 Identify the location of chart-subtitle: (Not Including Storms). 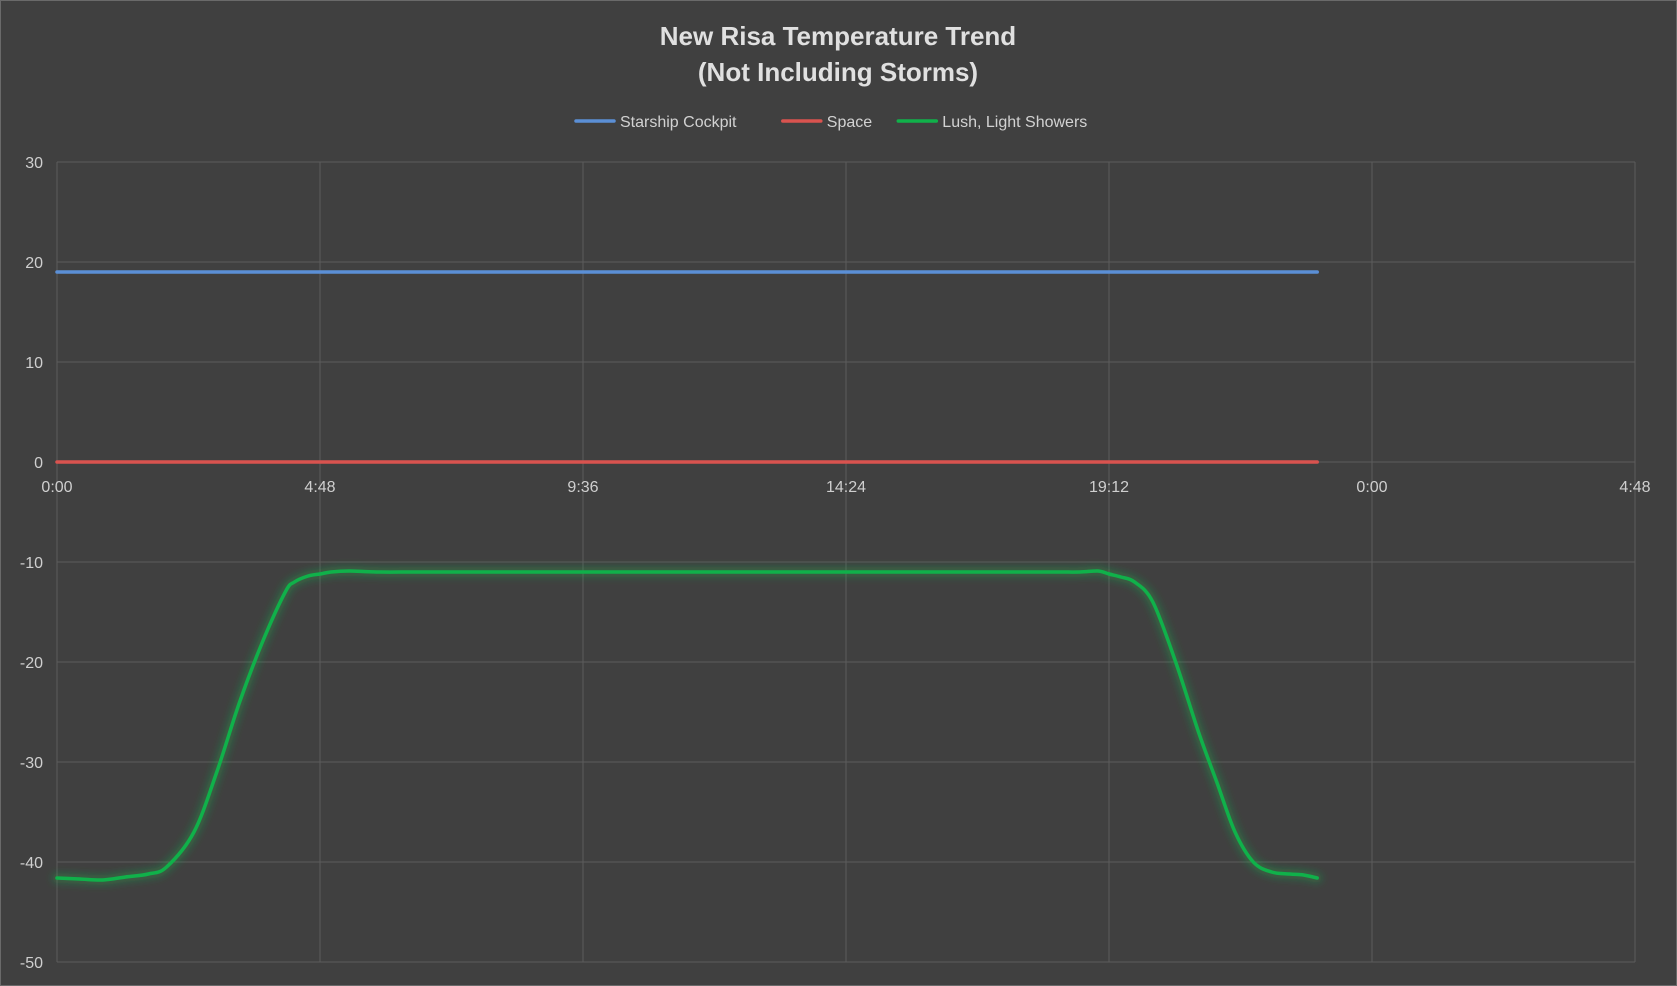
(838, 72).